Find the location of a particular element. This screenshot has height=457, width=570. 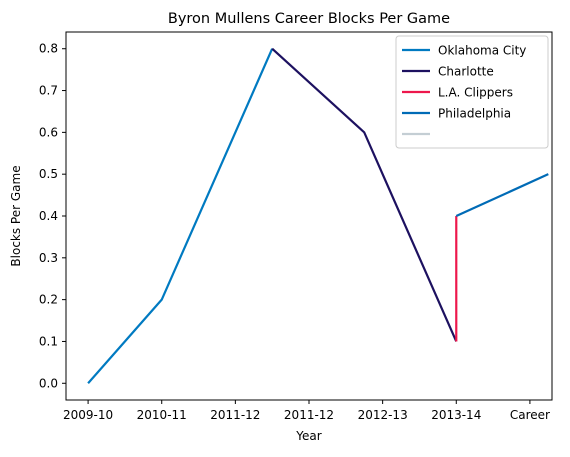

legend-label: Philadelphia is located at coordinates (474, 114).